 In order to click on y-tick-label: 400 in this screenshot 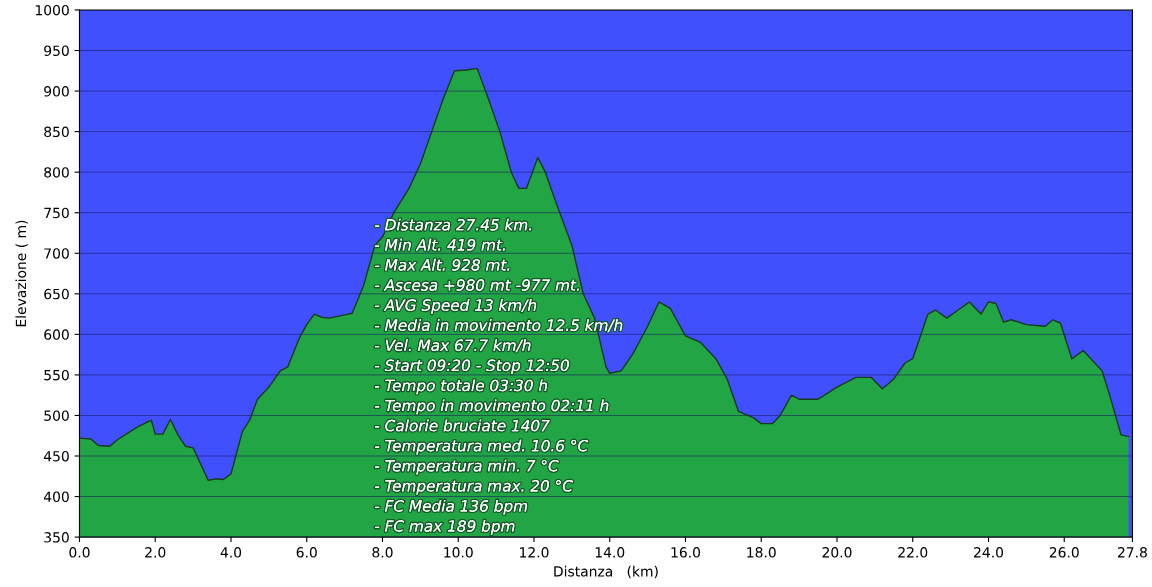, I will do `click(56, 497)`.